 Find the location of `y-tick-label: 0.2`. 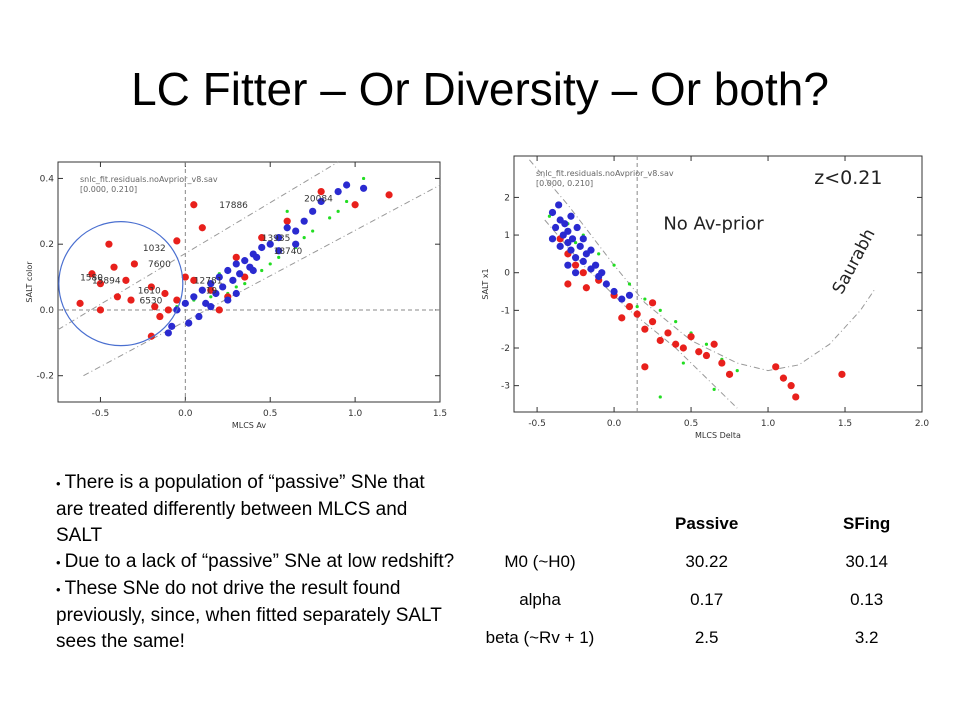

y-tick-label: 0.2 is located at coordinates (47, 245).